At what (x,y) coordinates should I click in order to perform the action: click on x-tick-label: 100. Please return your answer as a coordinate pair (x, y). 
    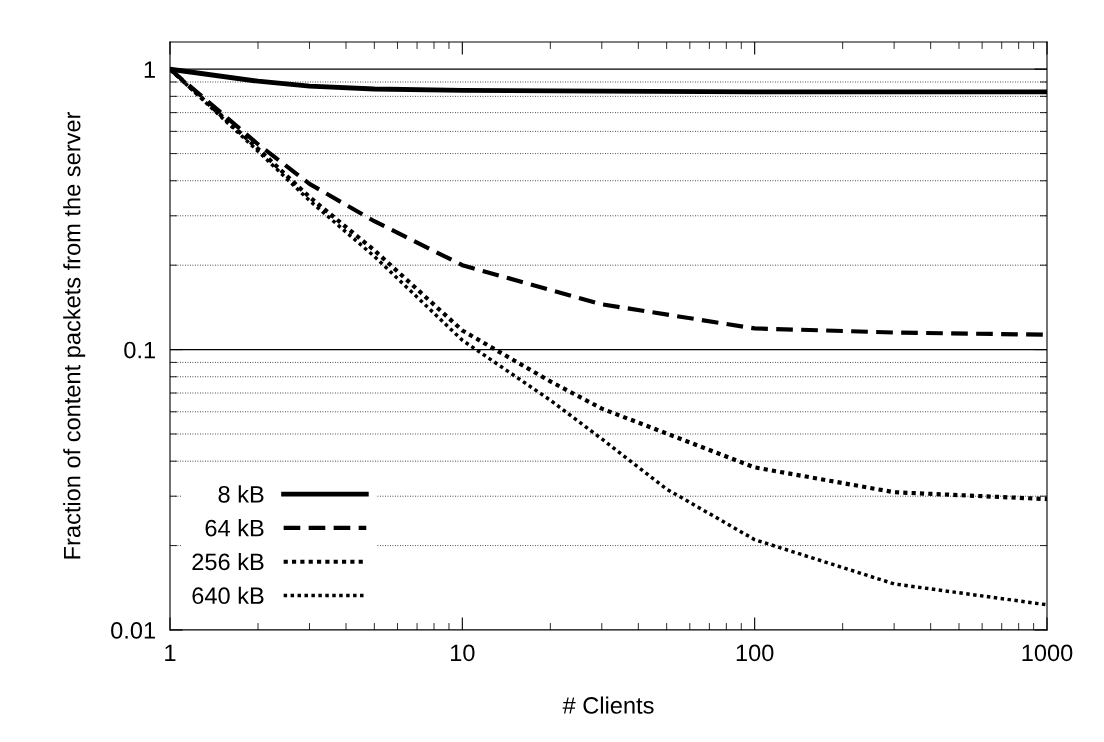
    Looking at the image, I should click on (755, 653).